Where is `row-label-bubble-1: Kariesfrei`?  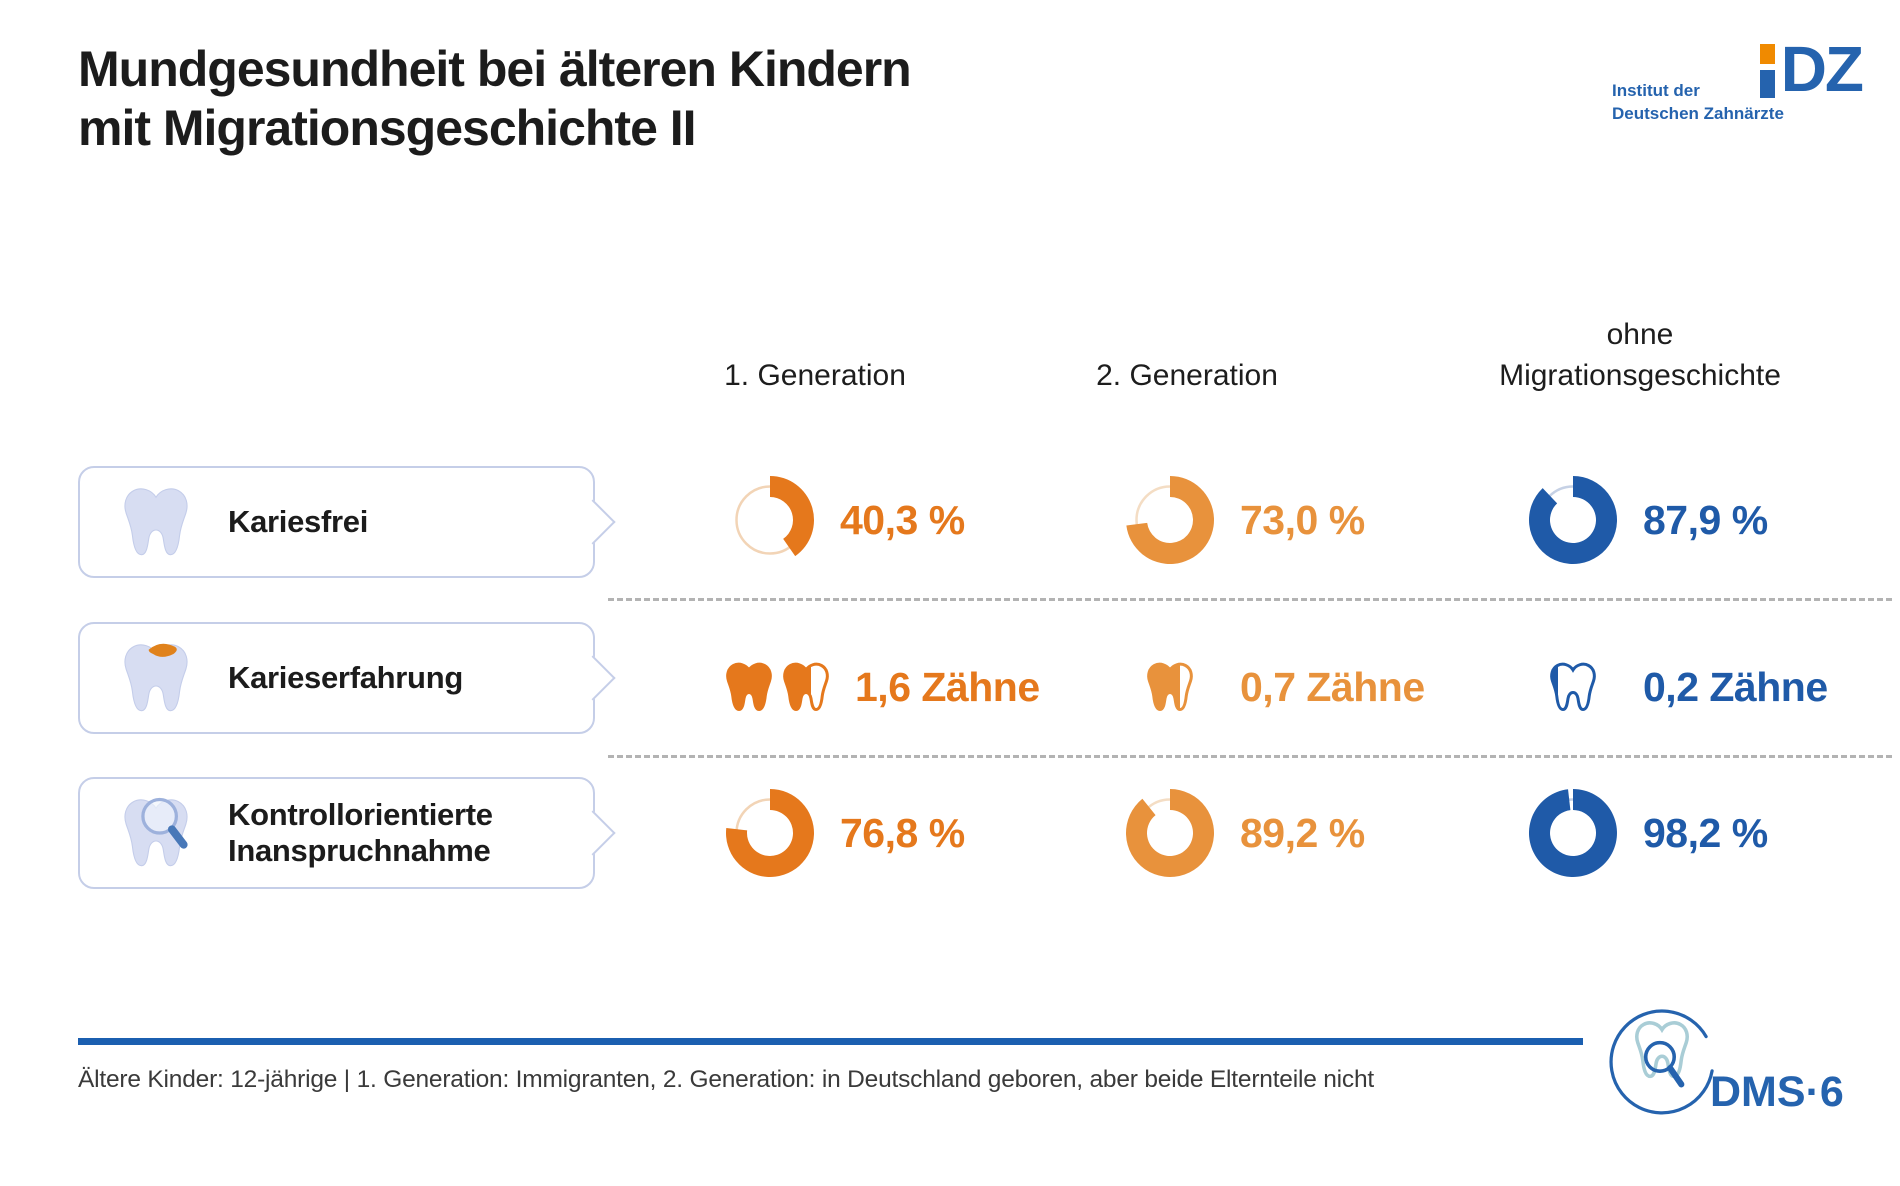 row-label-bubble-1: Kariesfrei is located at coordinates (347, 522).